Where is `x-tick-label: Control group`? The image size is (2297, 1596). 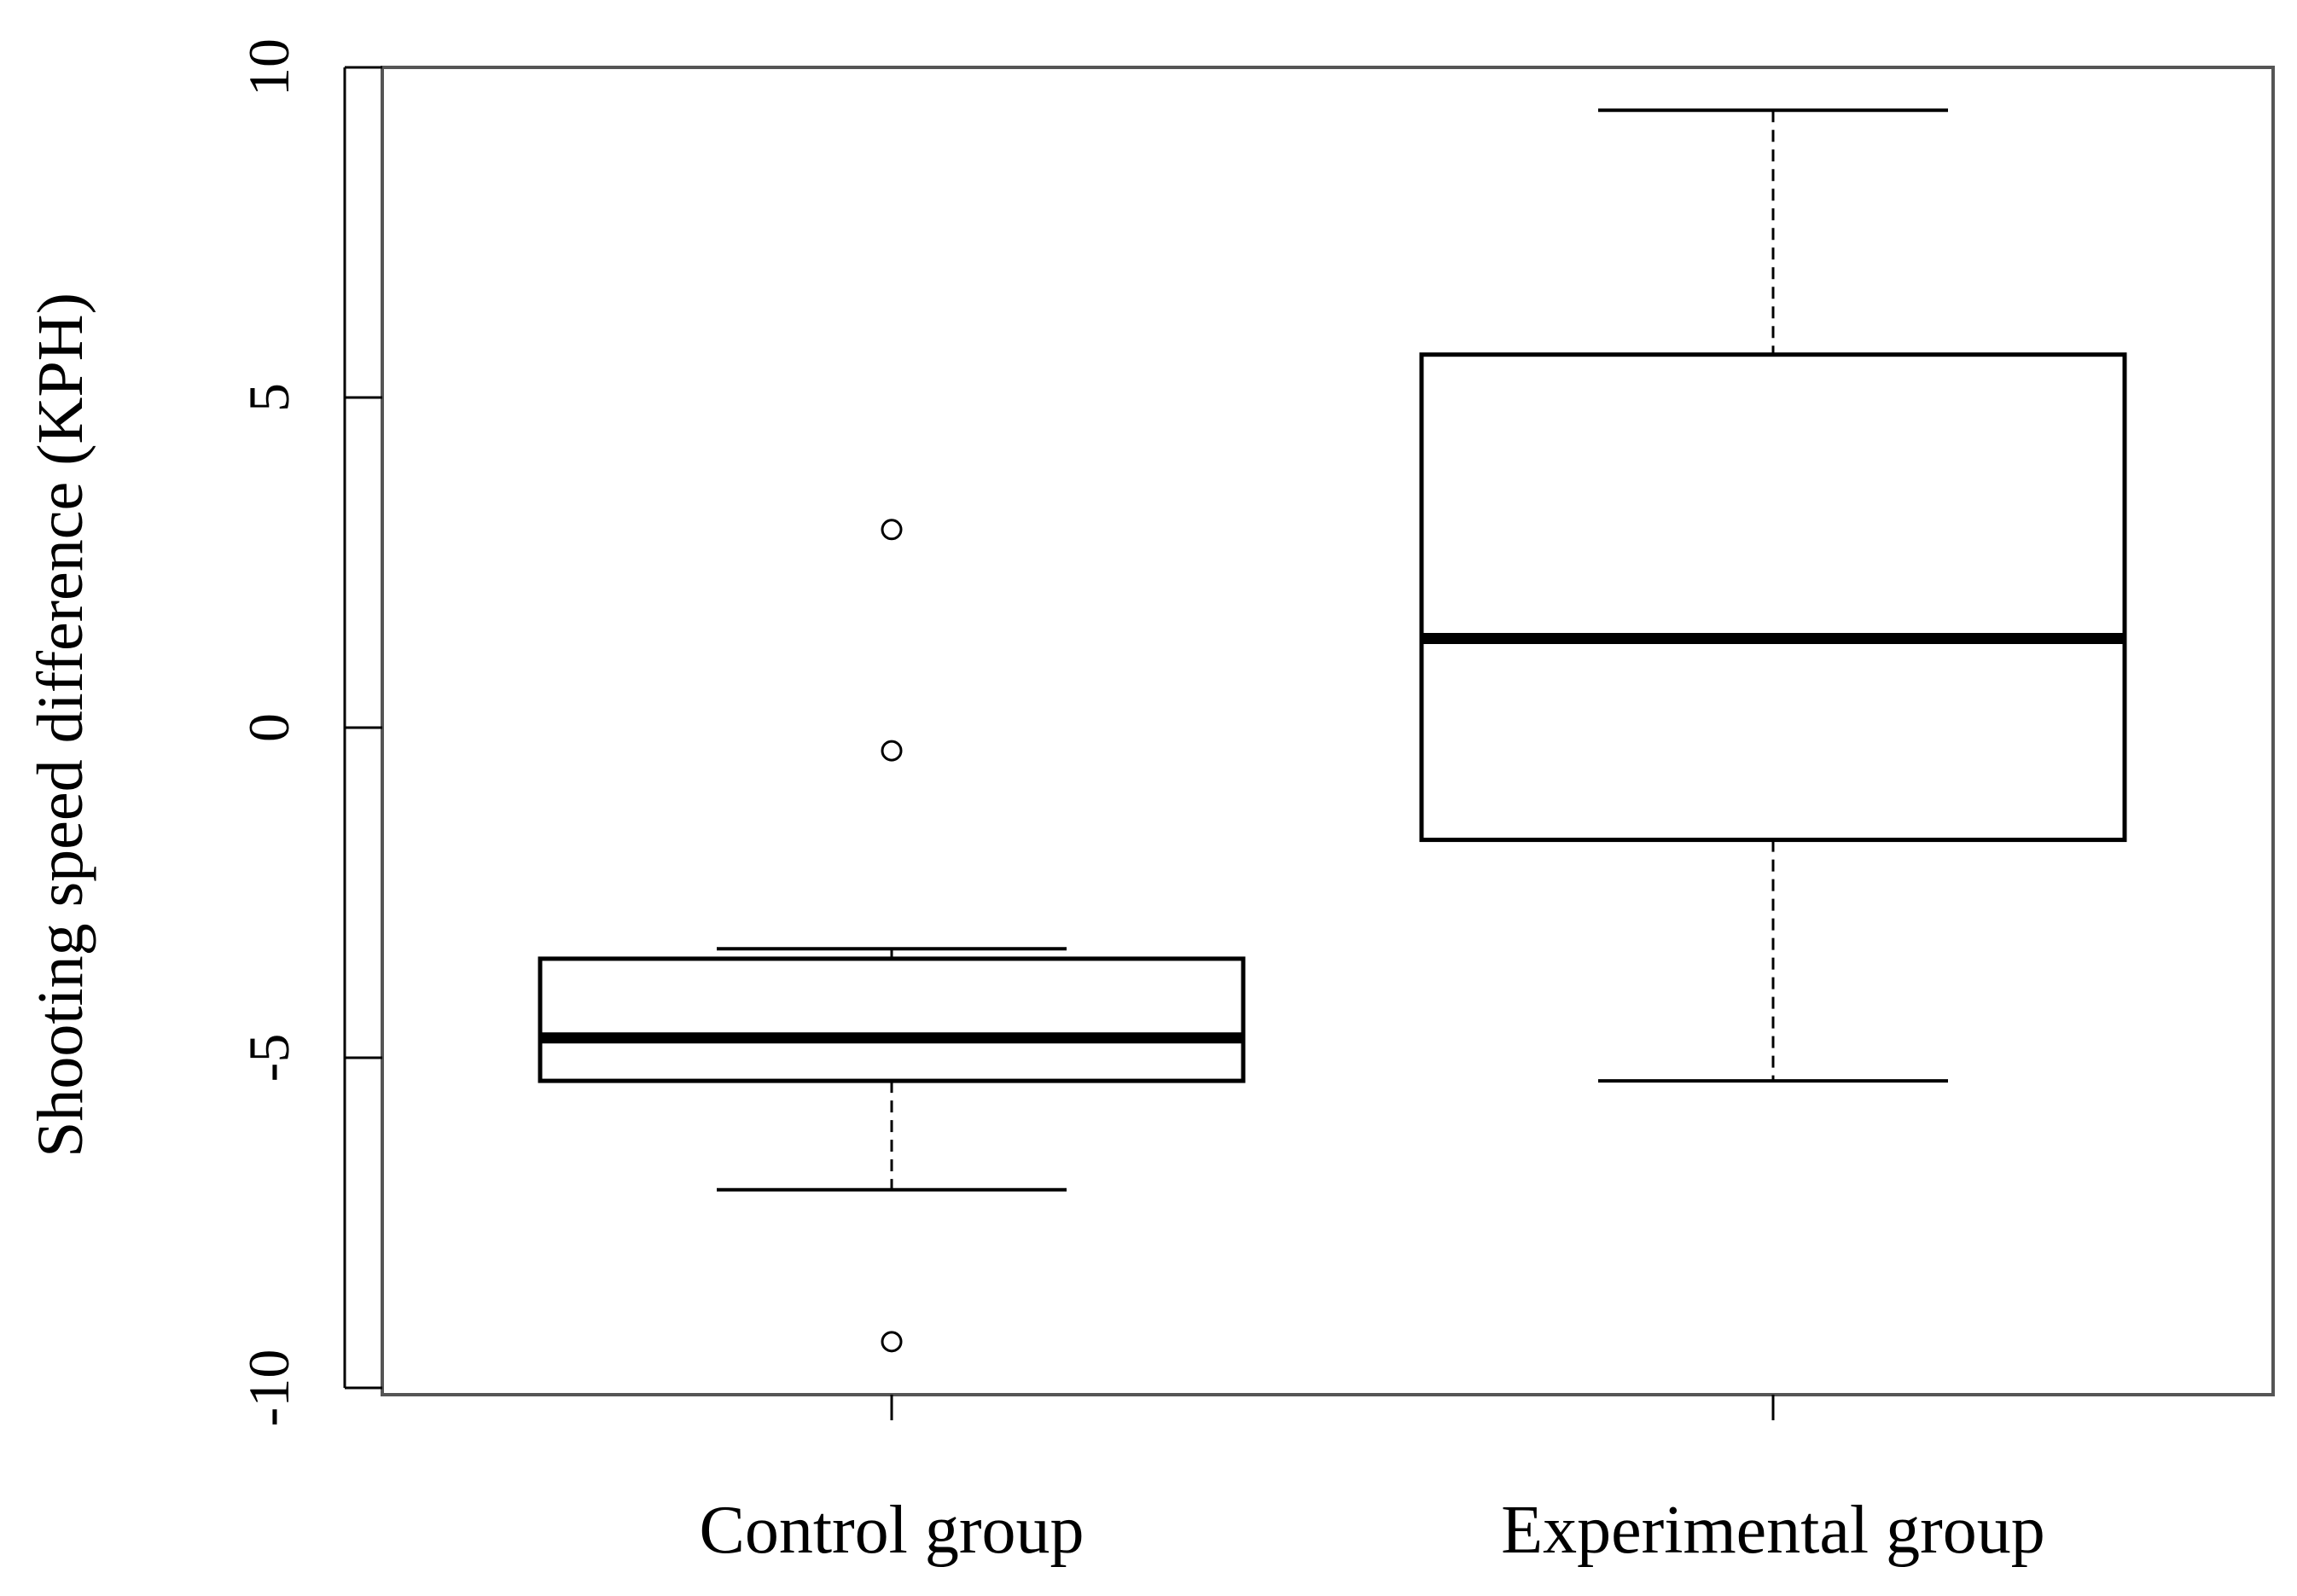 x-tick-label: Control group is located at coordinates (891, 1530).